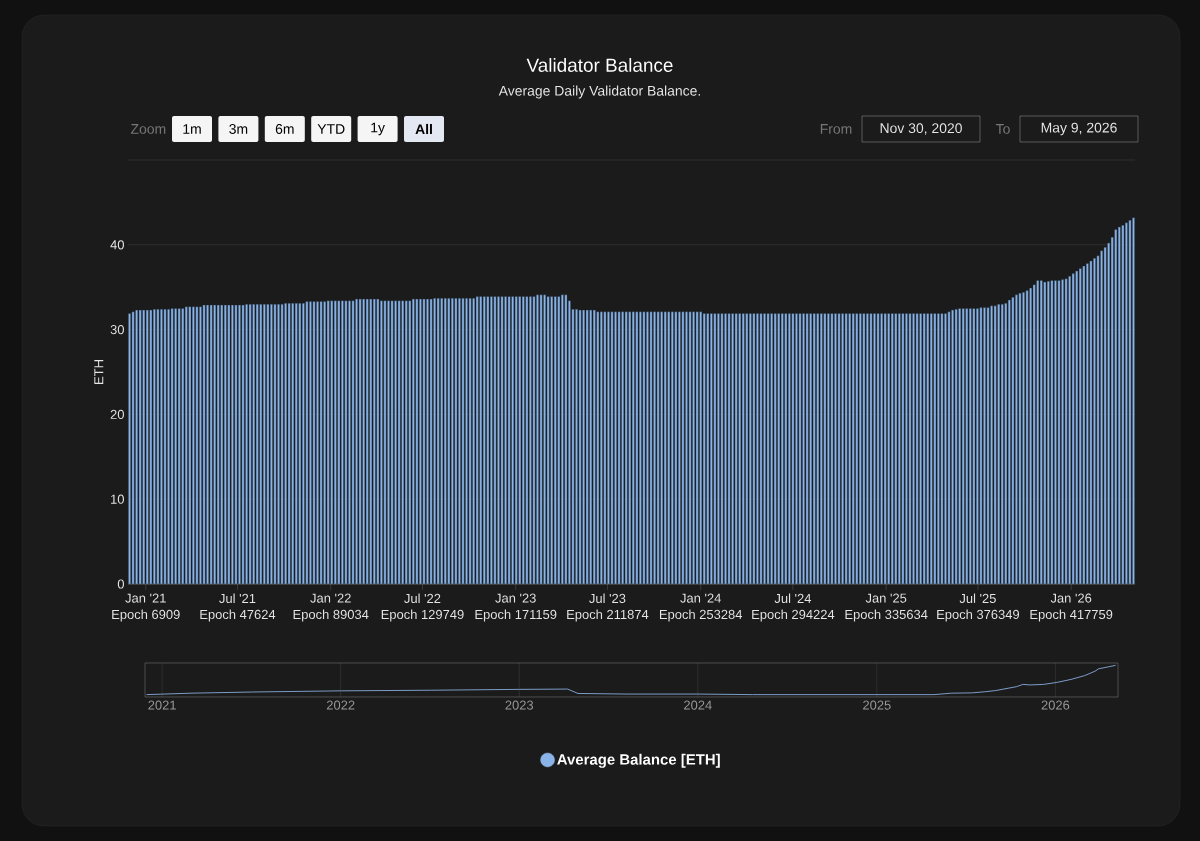 The image size is (1200, 841). I want to click on x2-tick-label: Epoch 211874, so click(608, 615).